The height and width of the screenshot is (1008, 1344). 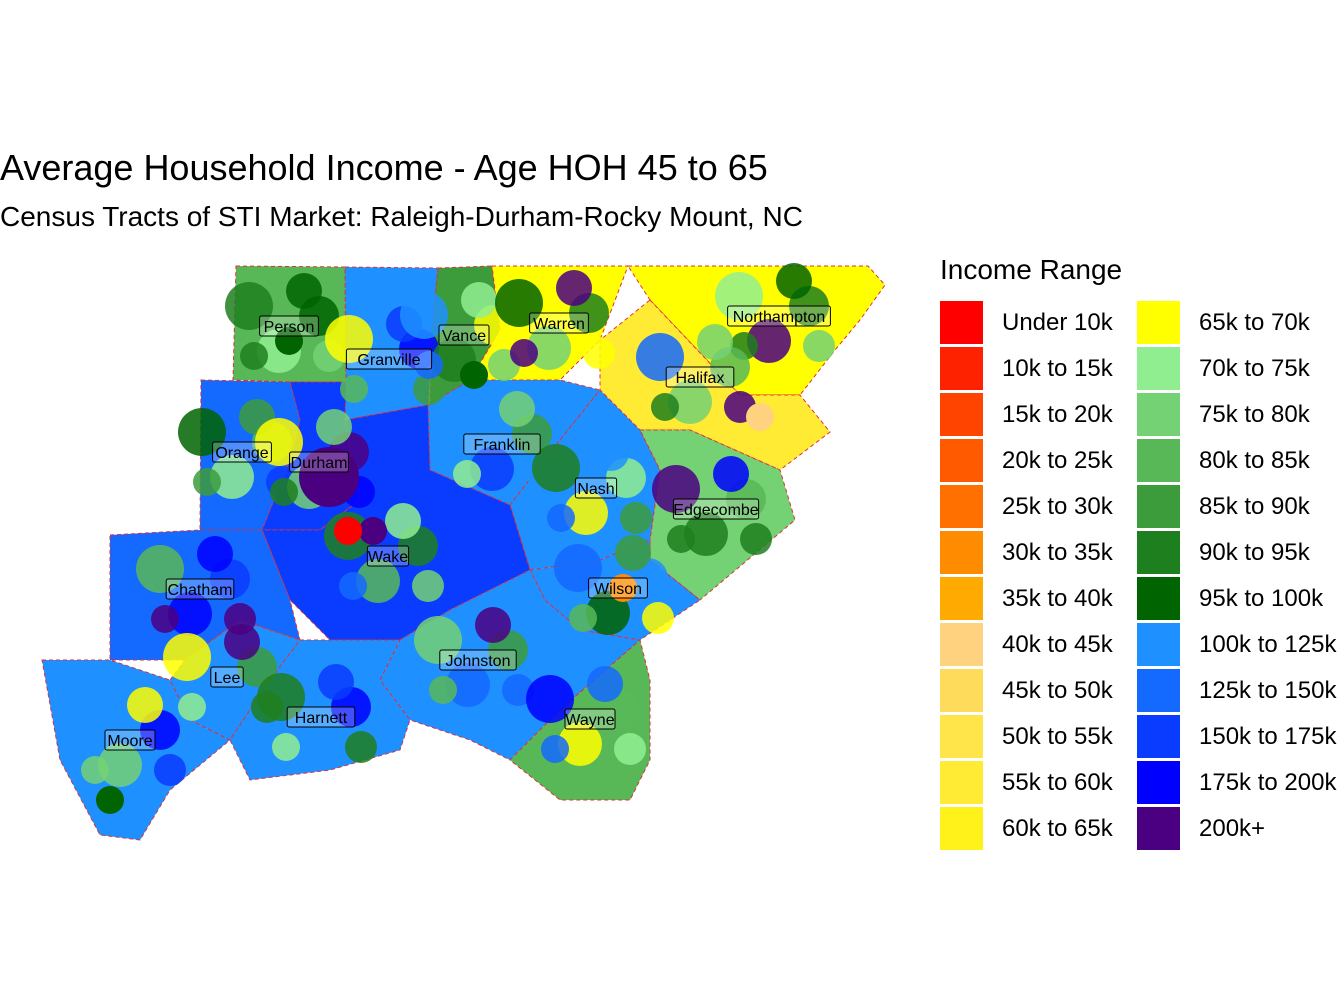 What do you see at coordinates (1057, 322) in the screenshot?
I see `legend-label: Under 10k` at bounding box center [1057, 322].